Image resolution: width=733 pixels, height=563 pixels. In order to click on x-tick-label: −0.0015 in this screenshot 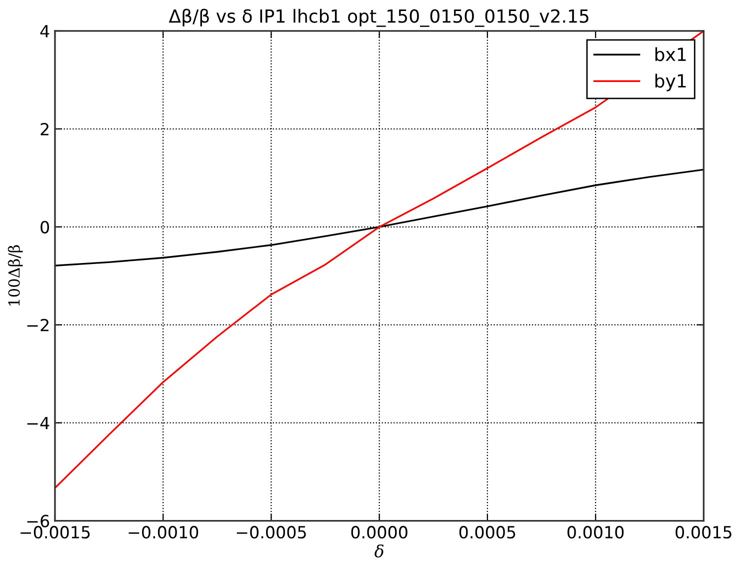, I will do `click(55, 532)`.